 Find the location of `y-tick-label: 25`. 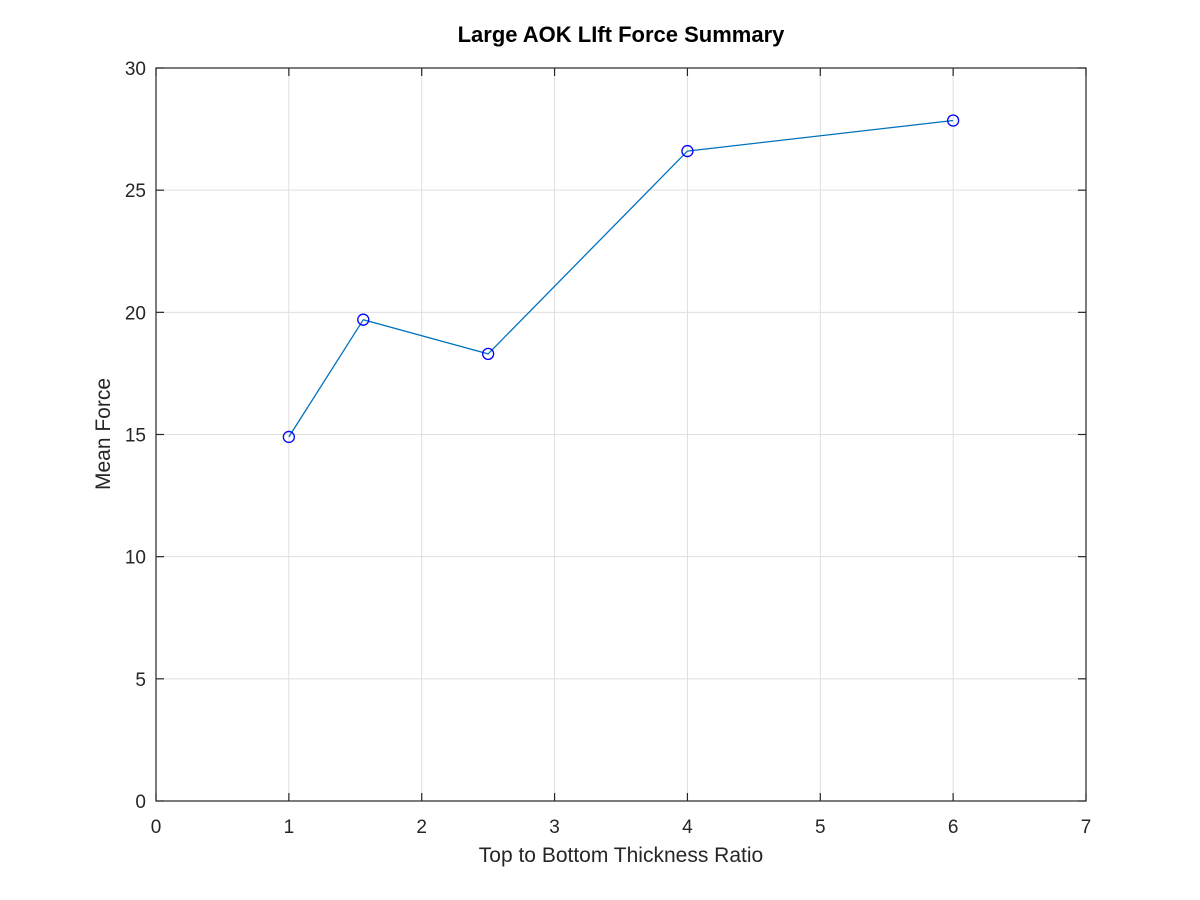

y-tick-label: 25 is located at coordinates (135, 191).